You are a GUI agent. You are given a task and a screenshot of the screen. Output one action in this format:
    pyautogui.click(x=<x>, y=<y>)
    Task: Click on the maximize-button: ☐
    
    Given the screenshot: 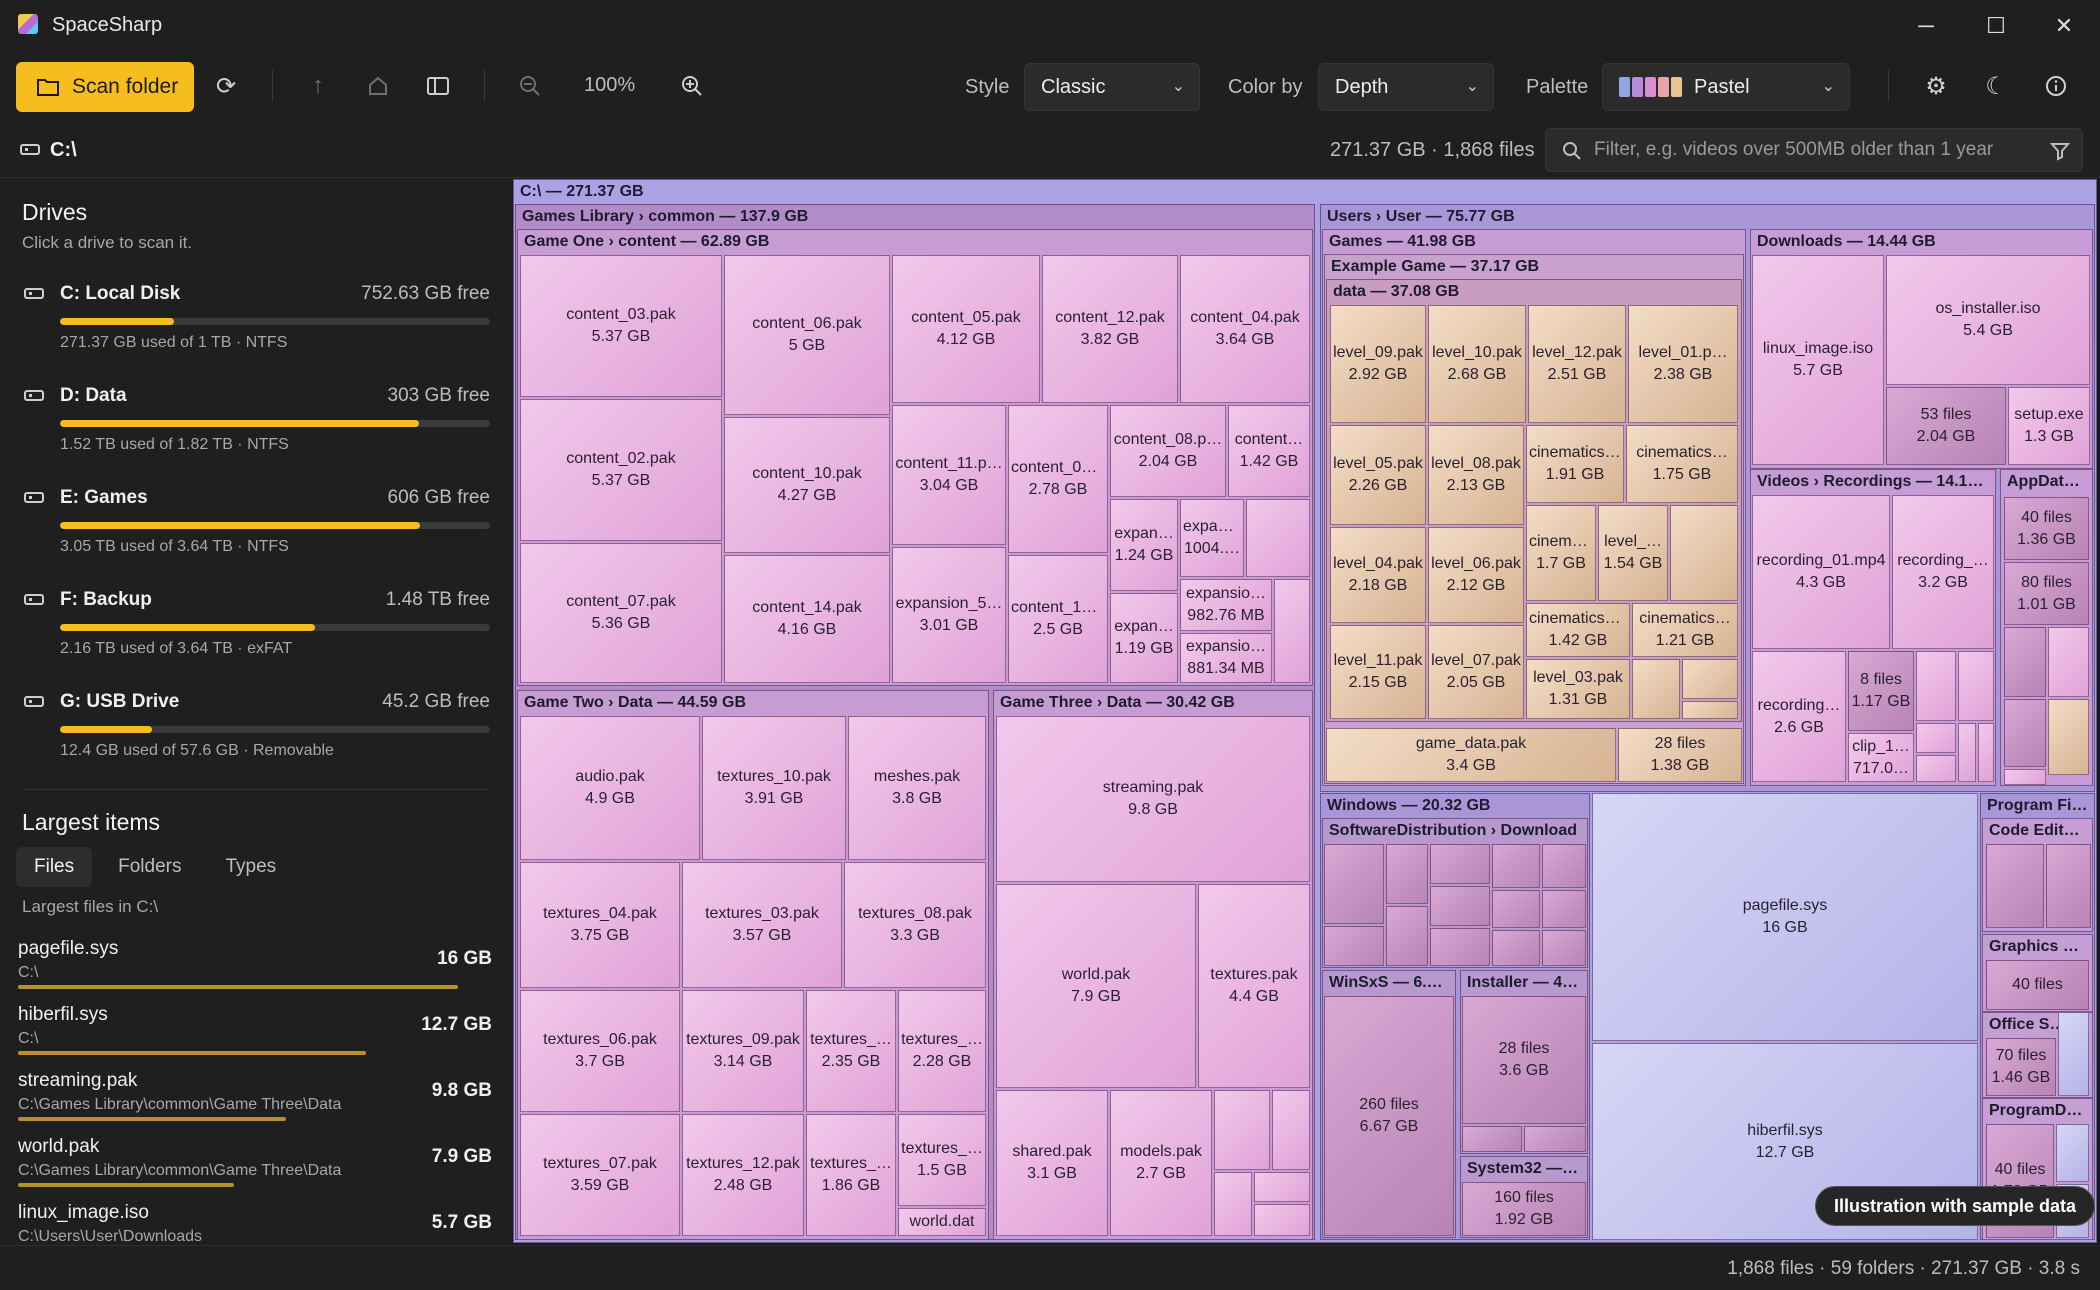 What is the action you would take?
    pyautogui.click(x=1996, y=25)
    